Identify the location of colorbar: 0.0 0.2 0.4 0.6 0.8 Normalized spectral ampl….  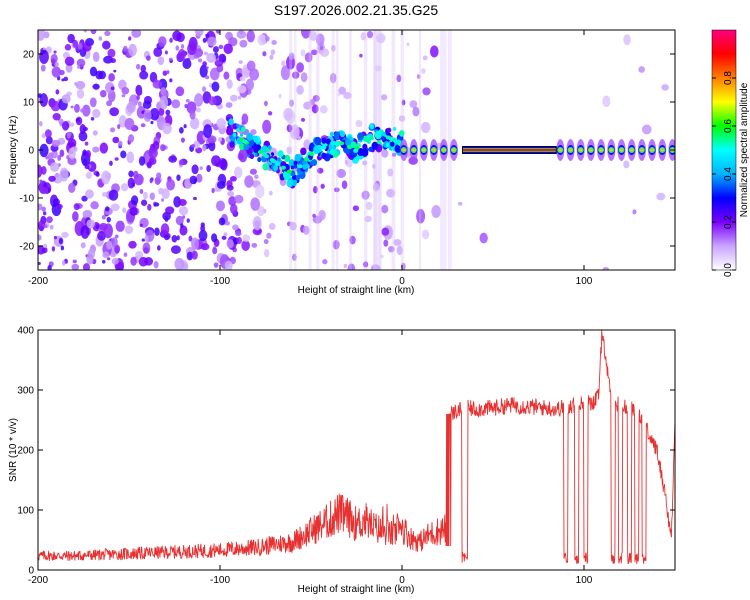
(730, 153).